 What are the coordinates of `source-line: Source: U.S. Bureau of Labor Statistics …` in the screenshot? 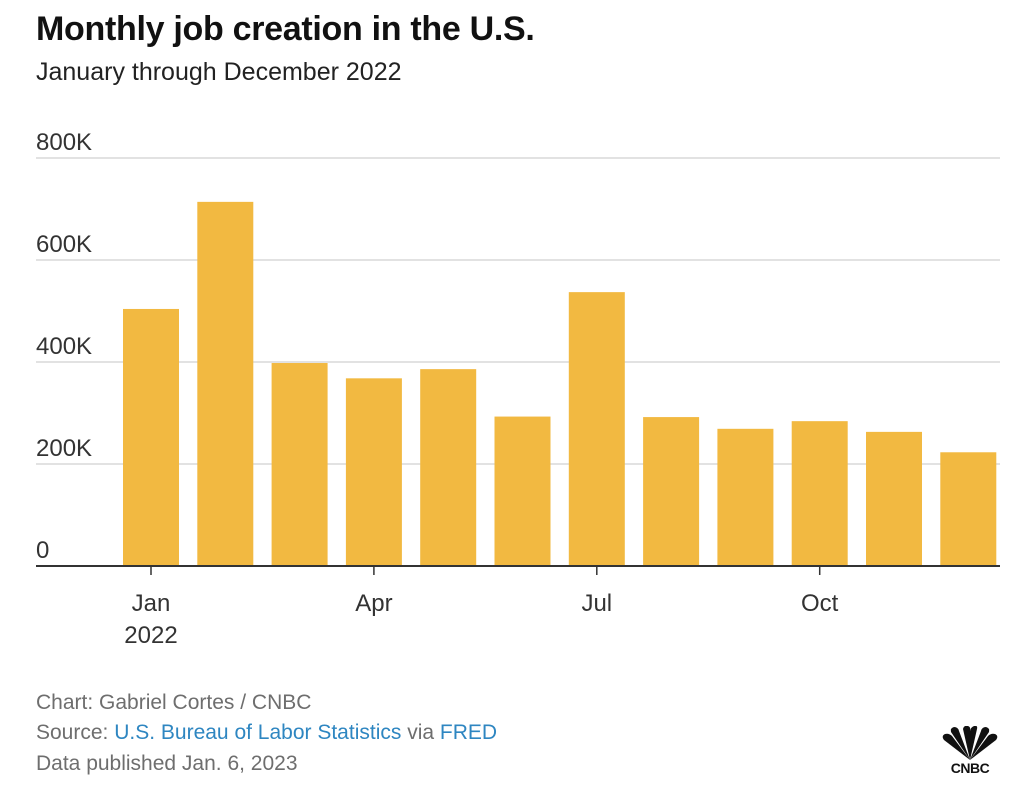 It's located at (266, 733).